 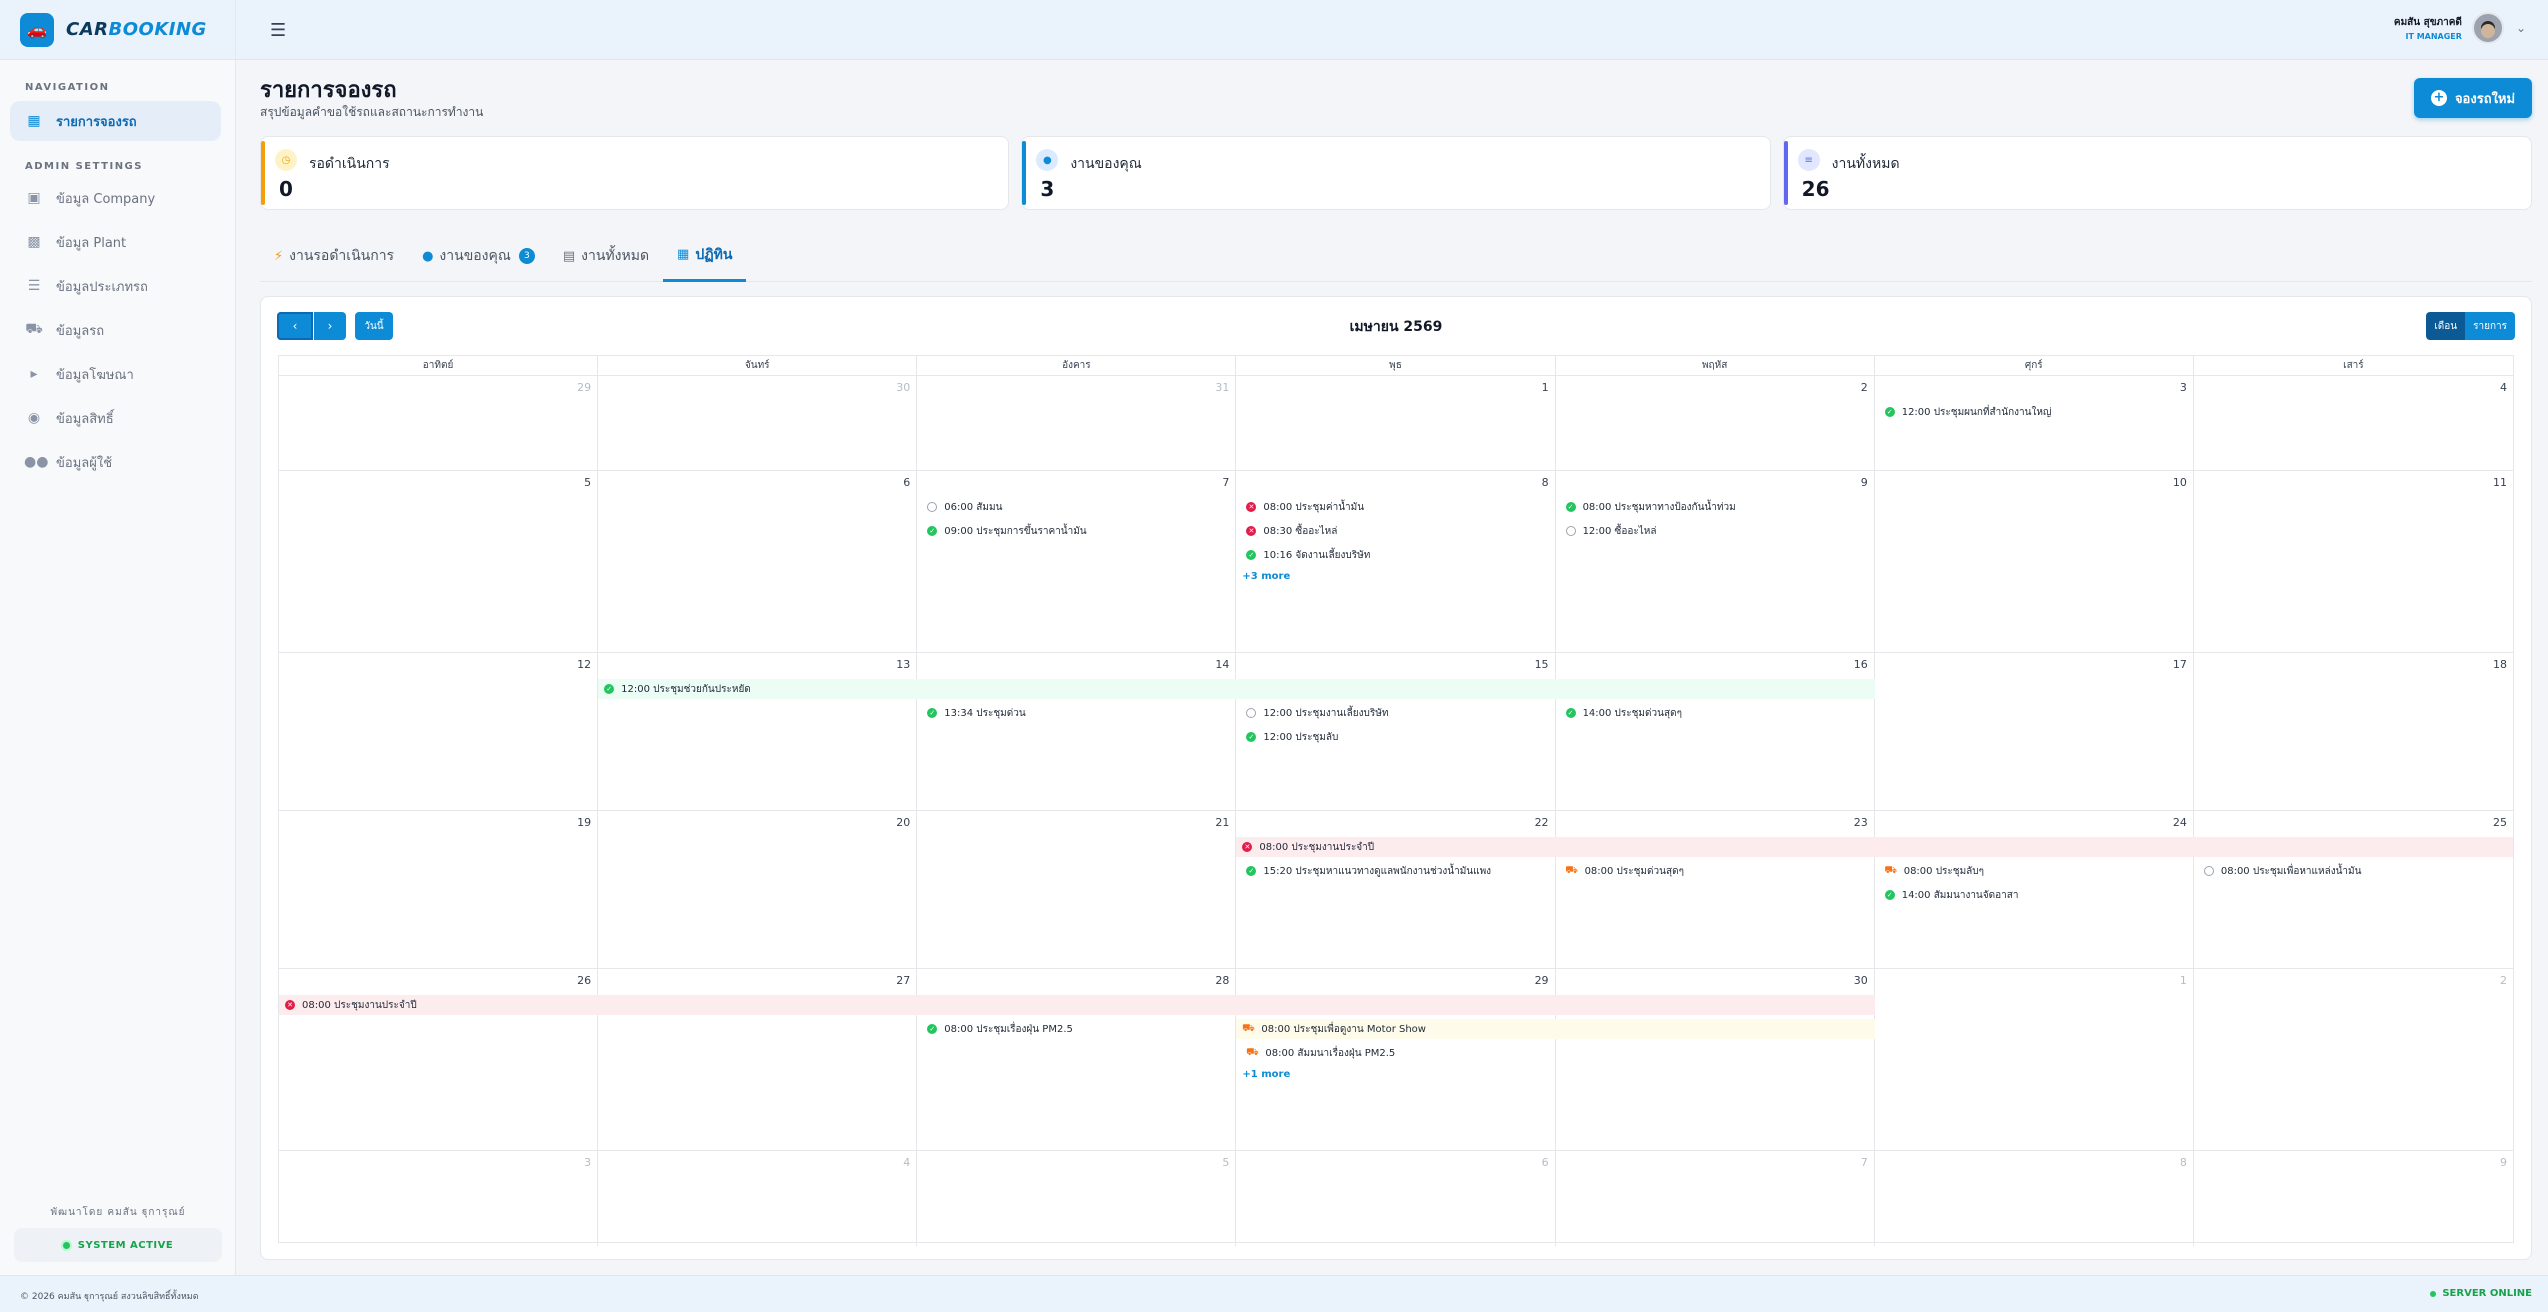 I want to click on day-cell: 26, so click(x=439, y=1059).